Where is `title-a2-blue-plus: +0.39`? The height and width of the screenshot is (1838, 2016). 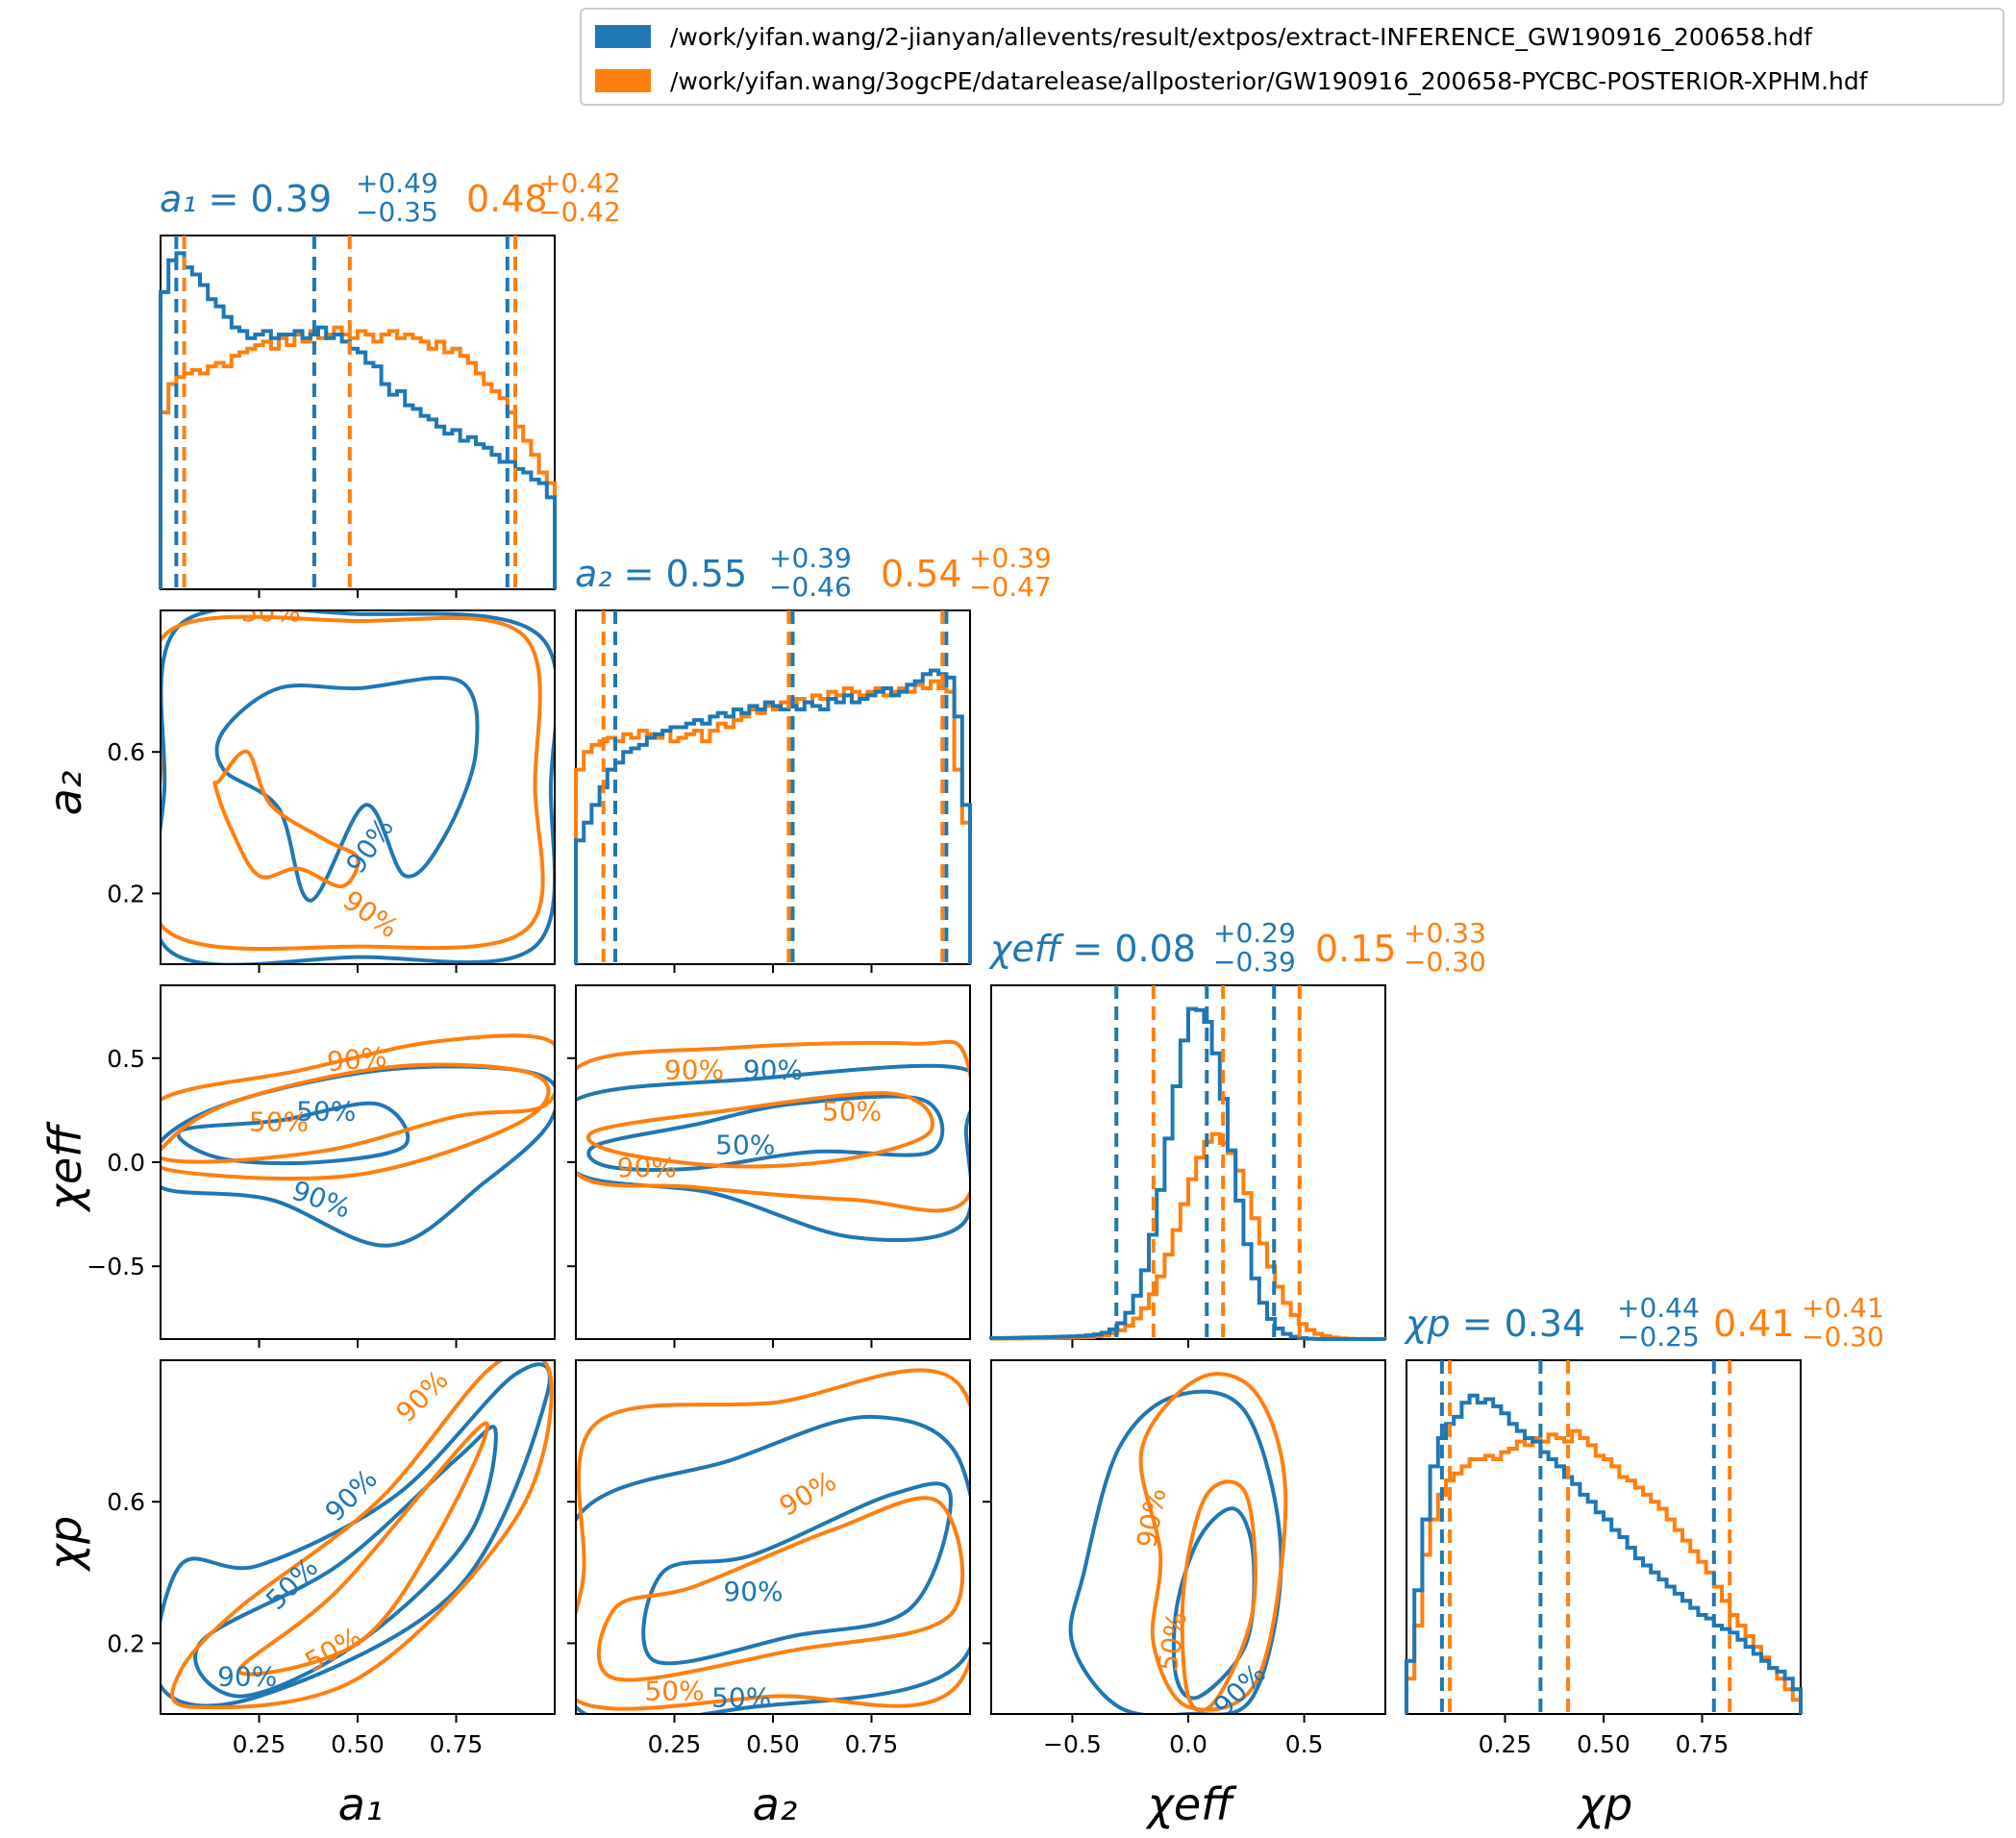 title-a2-blue-plus: +0.39 is located at coordinates (810, 558).